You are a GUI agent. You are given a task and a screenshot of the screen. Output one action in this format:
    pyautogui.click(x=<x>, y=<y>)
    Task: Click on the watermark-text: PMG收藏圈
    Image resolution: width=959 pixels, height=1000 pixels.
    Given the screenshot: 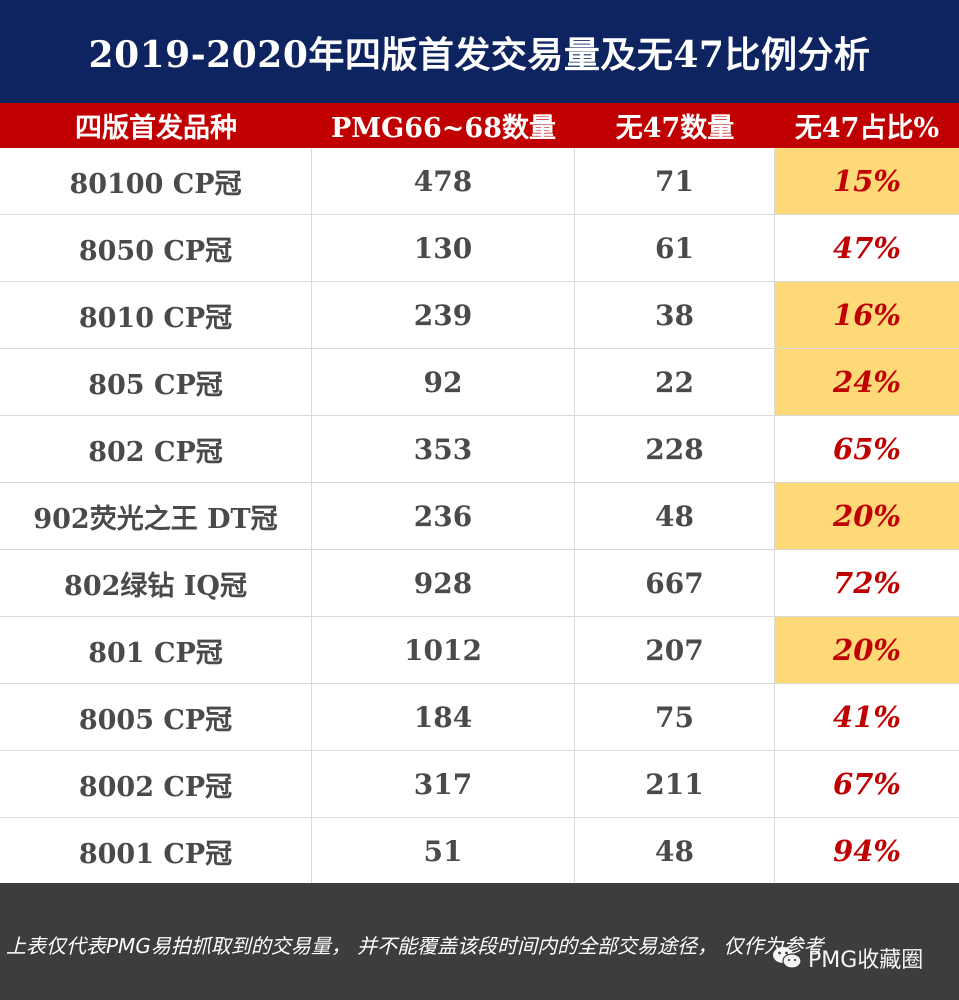 What is the action you would take?
    pyautogui.click(x=866, y=960)
    